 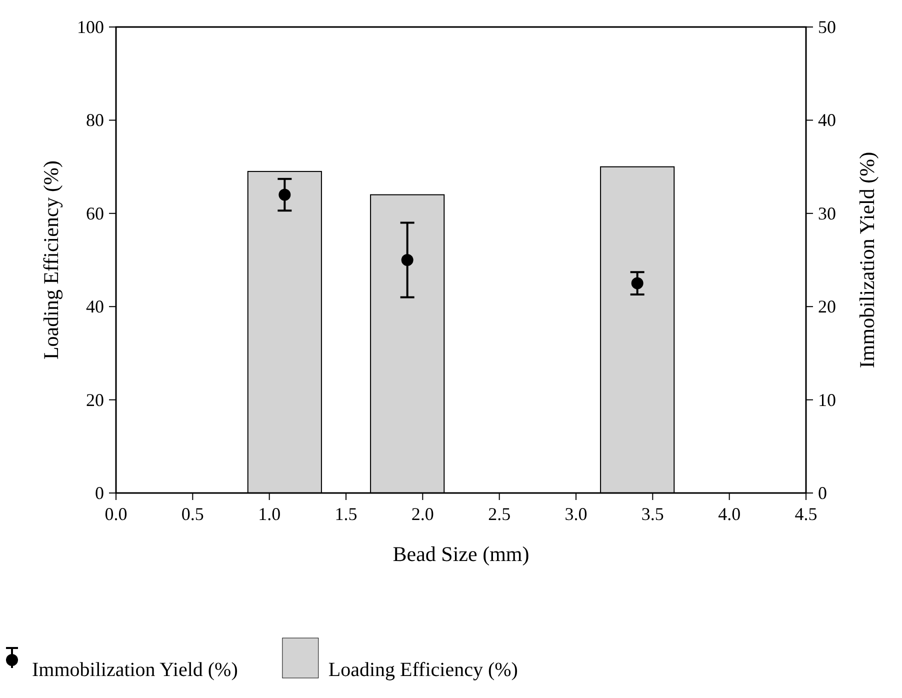 What do you see at coordinates (827, 120) in the screenshot?
I see `y2-tick-label: 40` at bounding box center [827, 120].